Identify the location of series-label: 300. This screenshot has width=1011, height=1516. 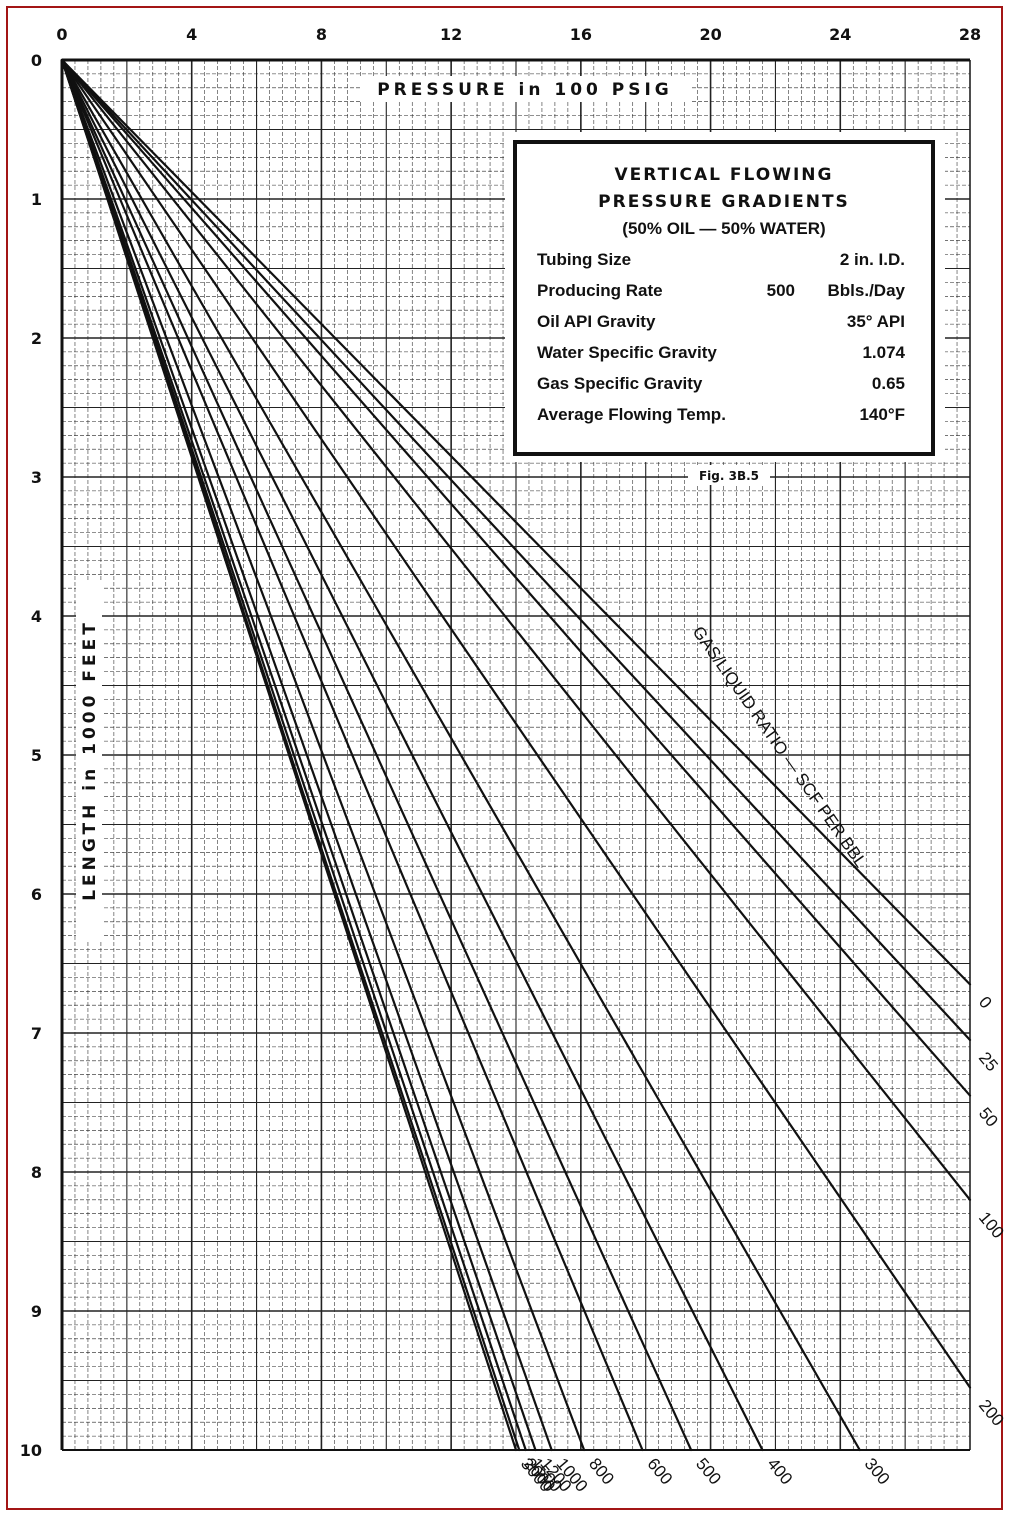
(877, 1471).